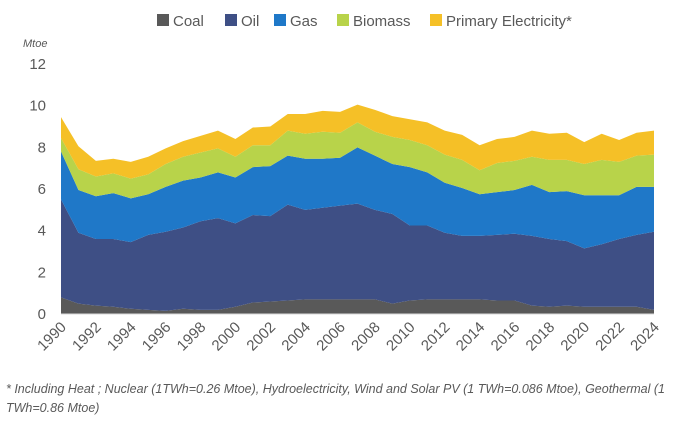  I want to click on x-tick-label: 1994, so click(122, 337).